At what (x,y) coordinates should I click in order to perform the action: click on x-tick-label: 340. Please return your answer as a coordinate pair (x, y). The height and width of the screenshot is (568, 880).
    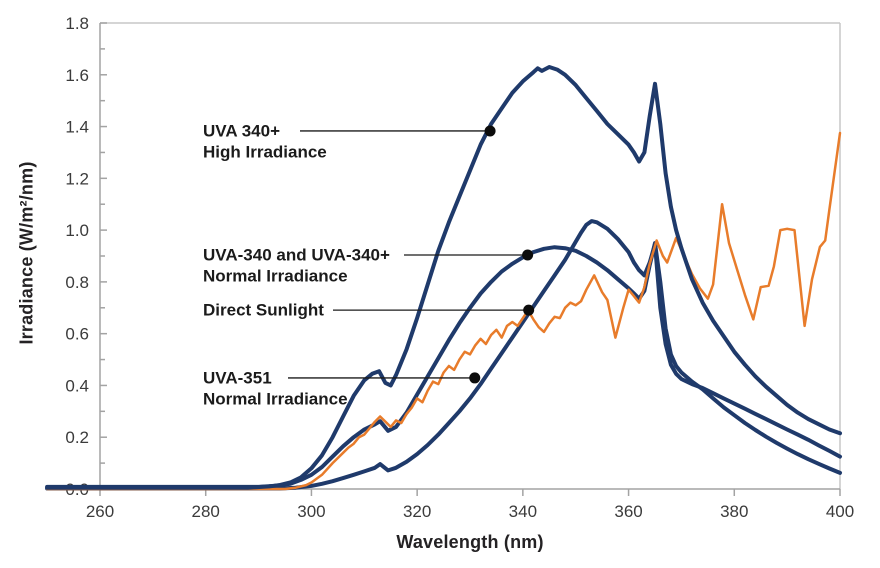
    Looking at the image, I should click on (523, 511).